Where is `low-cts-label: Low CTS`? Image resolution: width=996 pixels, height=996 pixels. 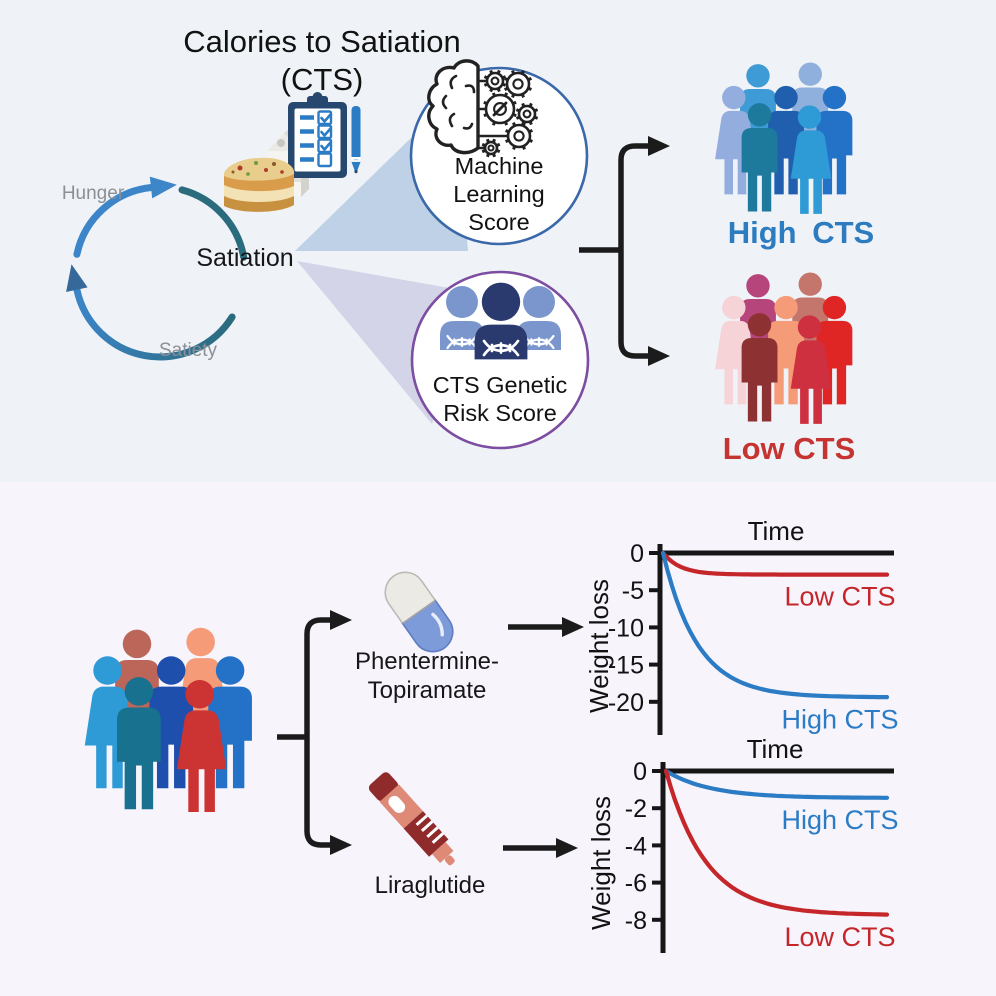 low-cts-label: Low CTS is located at coordinates (789, 448).